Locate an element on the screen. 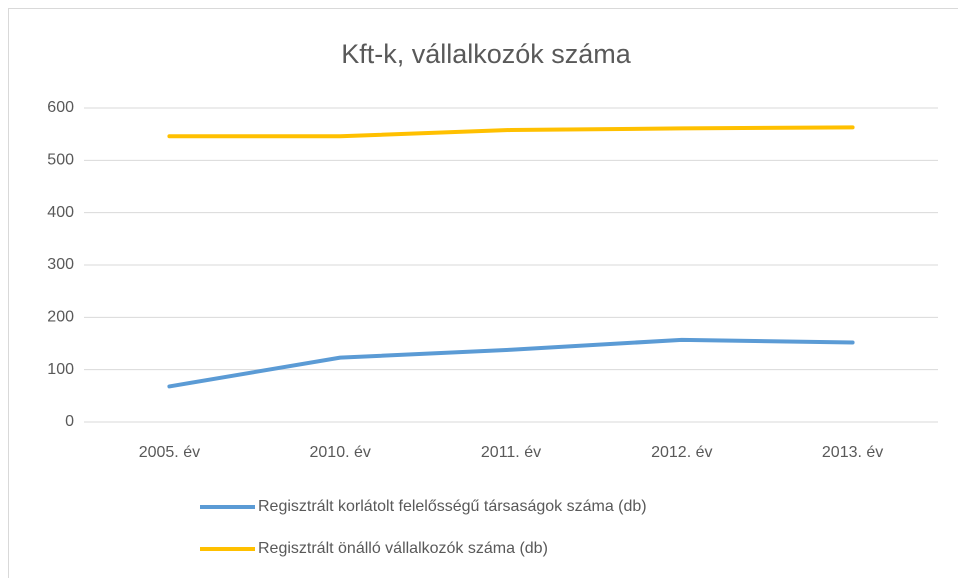  chart-title: Kft-k, vállalkozók száma is located at coordinates (486, 54).